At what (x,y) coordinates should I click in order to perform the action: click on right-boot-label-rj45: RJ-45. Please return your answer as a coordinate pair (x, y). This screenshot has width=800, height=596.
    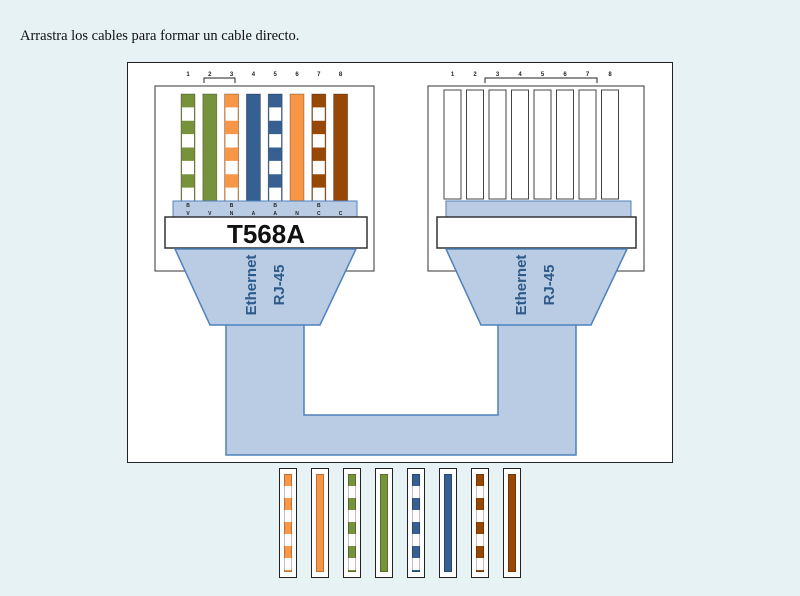
    Looking at the image, I should click on (549, 285).